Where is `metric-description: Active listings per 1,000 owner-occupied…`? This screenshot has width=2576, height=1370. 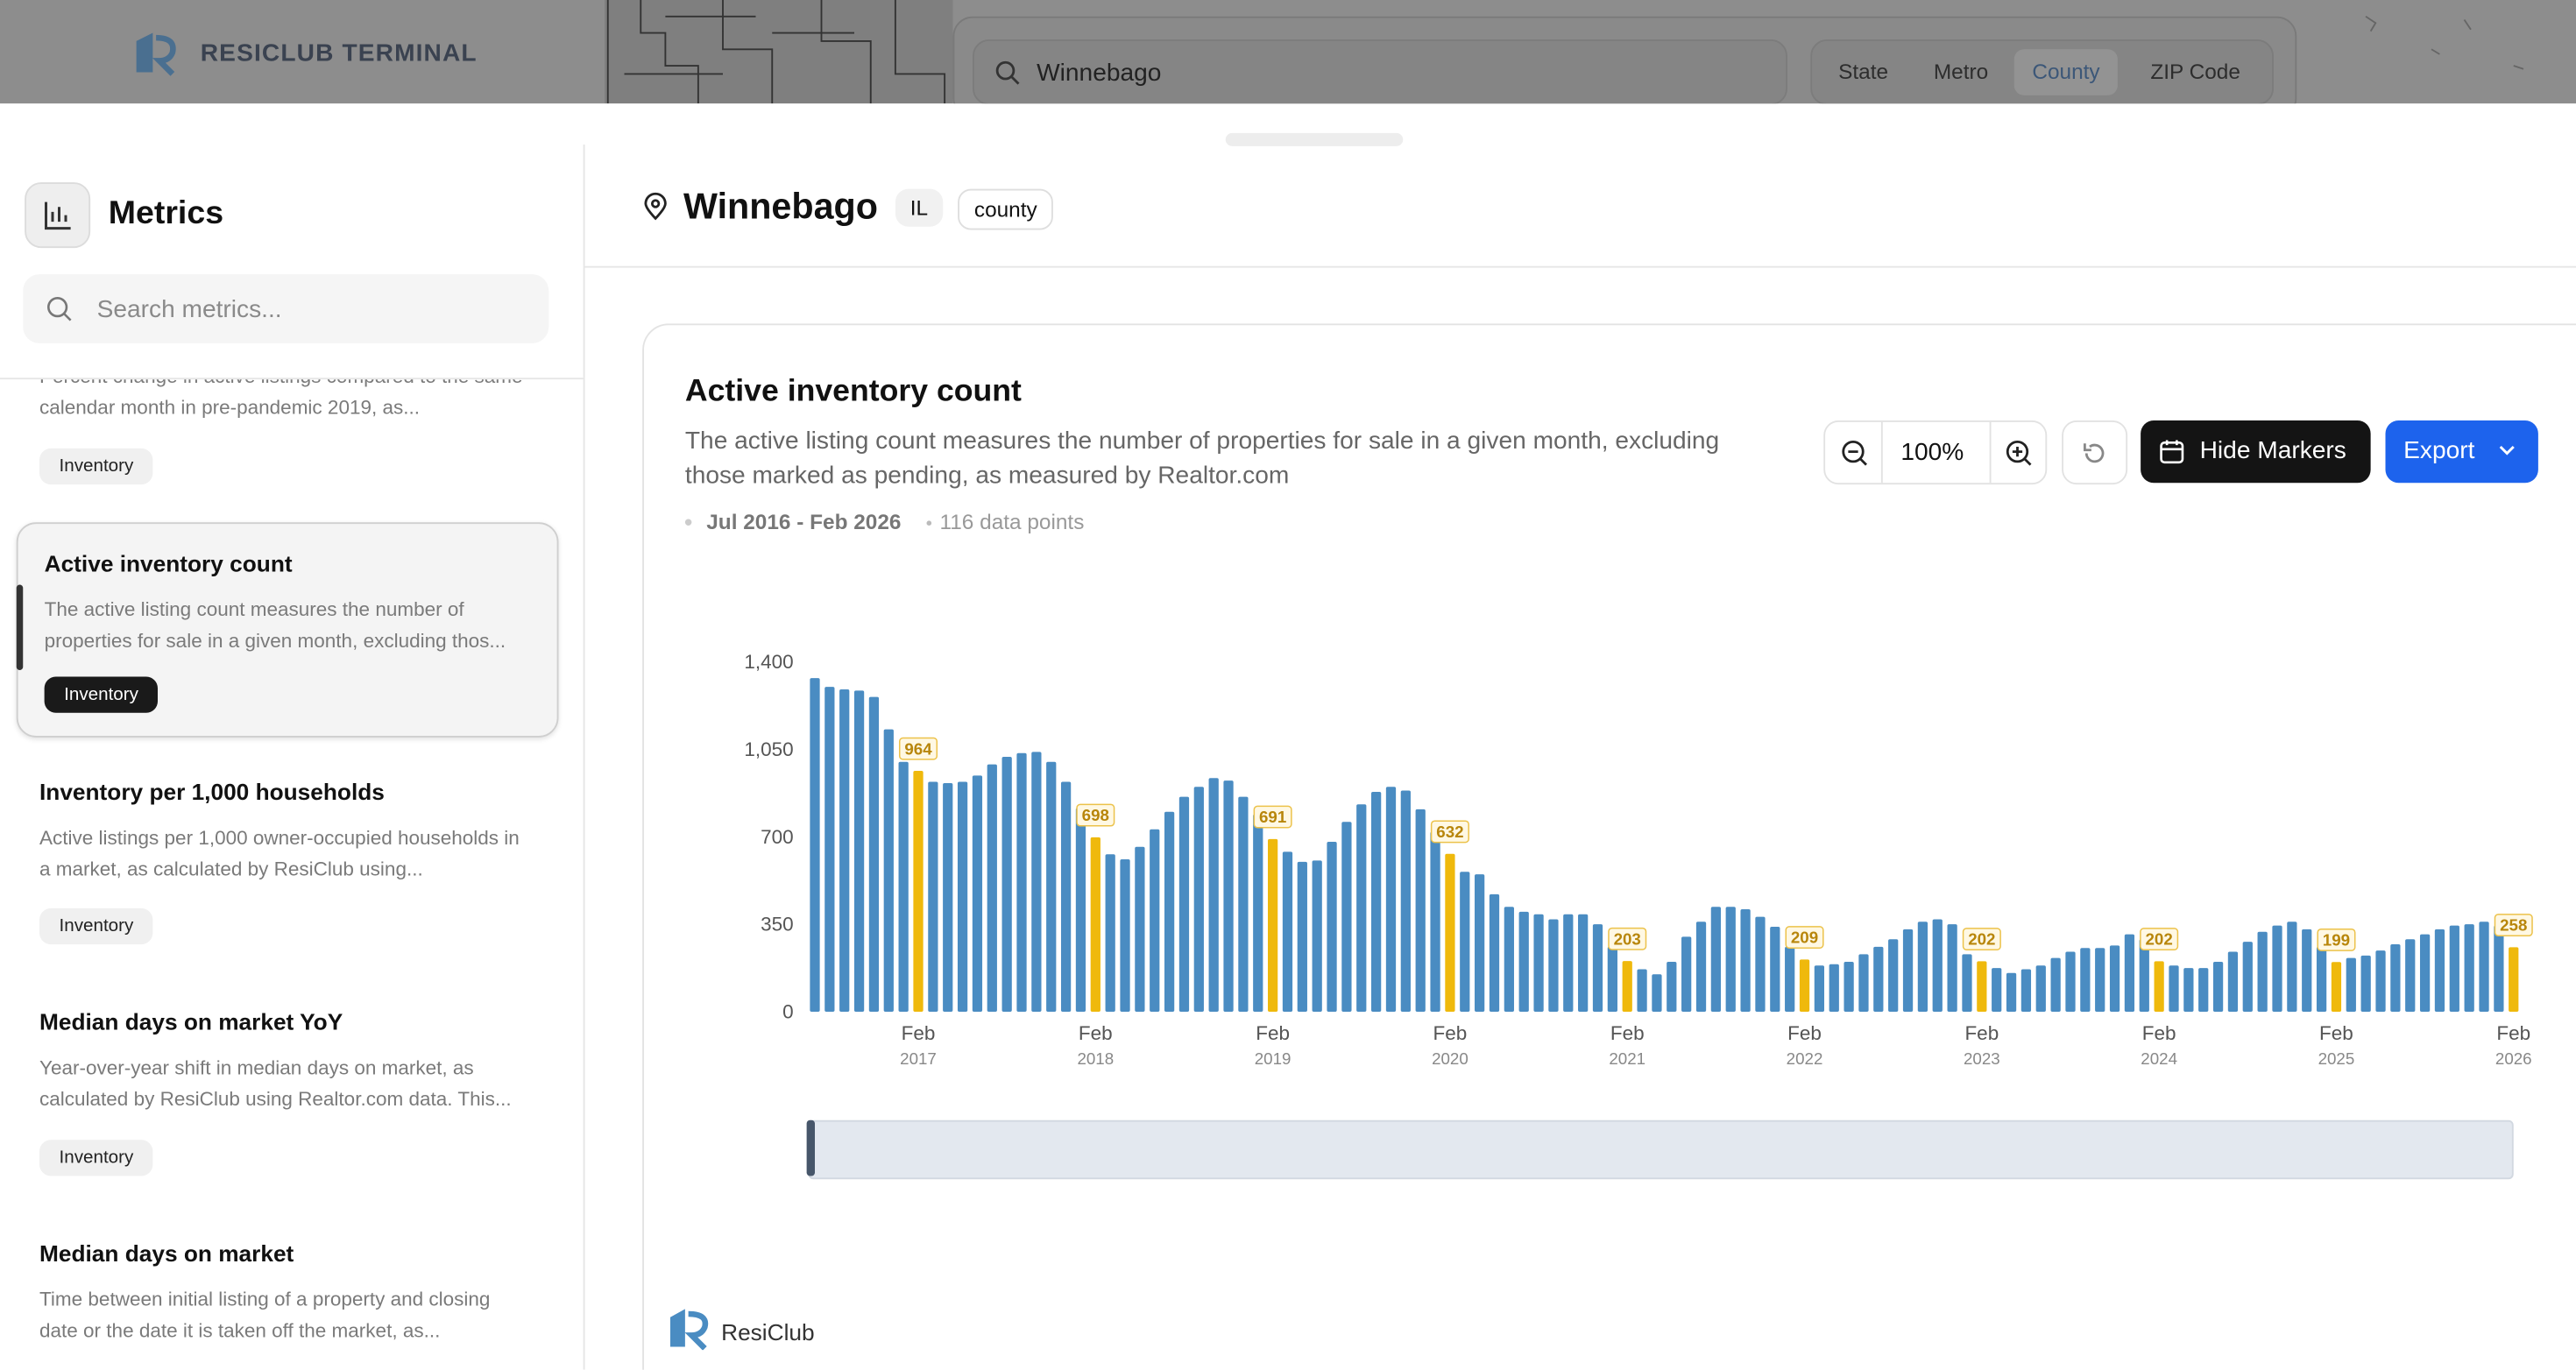
metric-description: Active listings per 1,000 owner-occupied… is located at coordinates (279, 853).